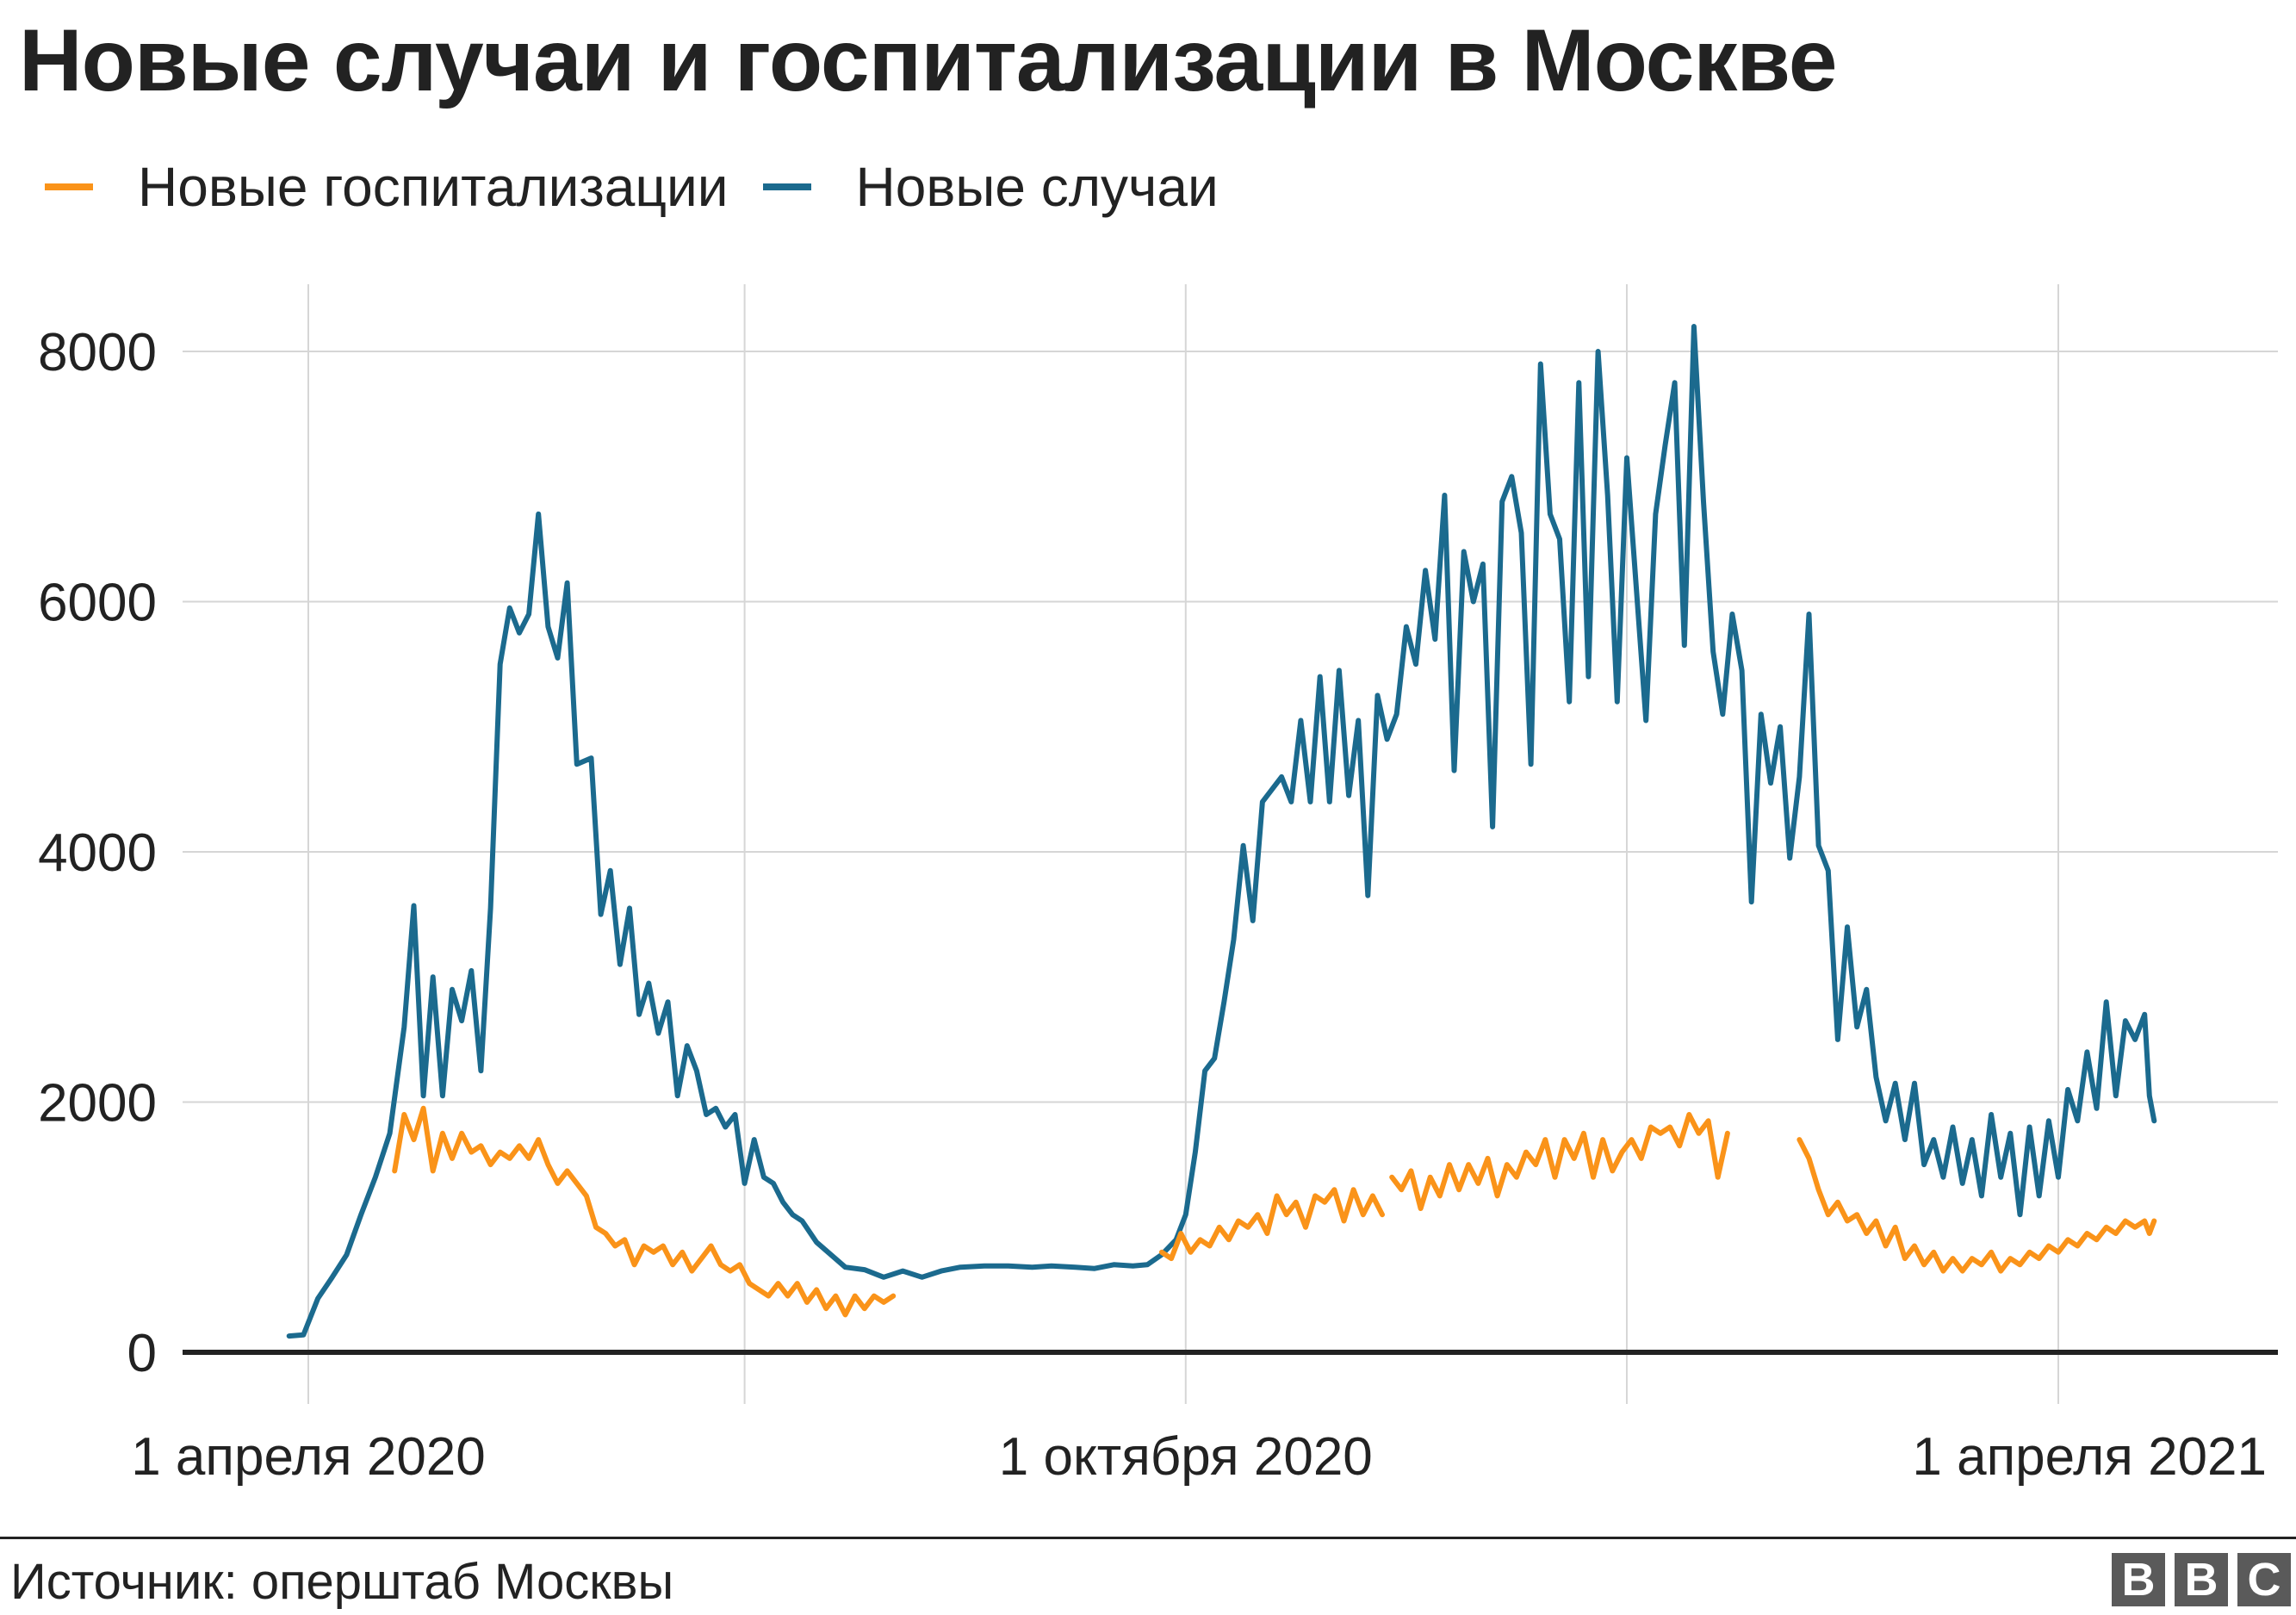 This screenshot has width=2296, height=1615. I want to click on chart-title: Новые случаи и госпитализации в Москве, so click(928, 60).